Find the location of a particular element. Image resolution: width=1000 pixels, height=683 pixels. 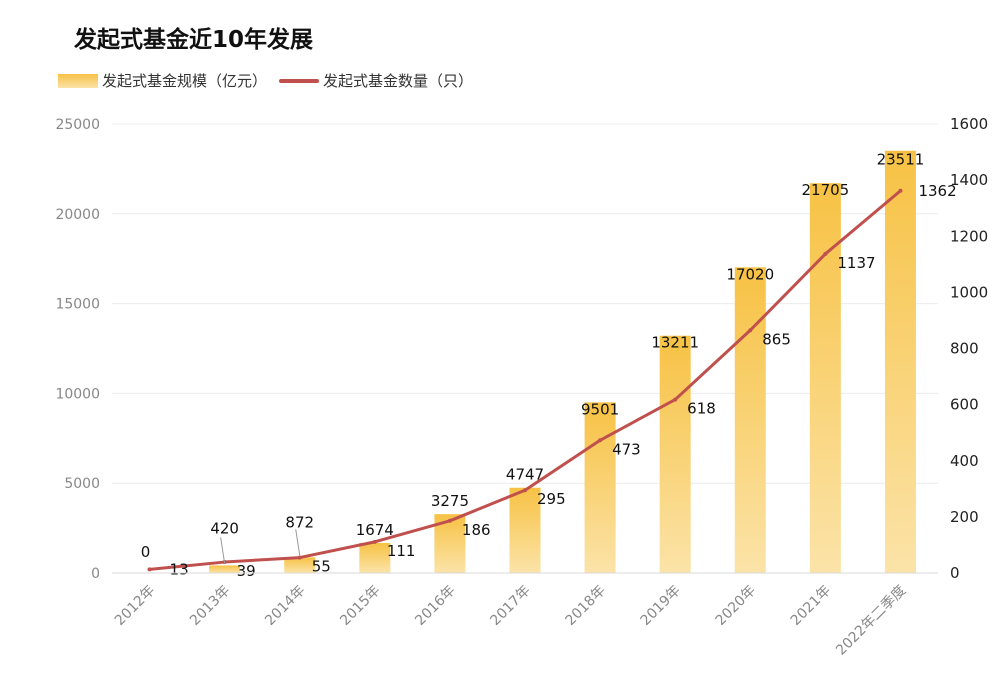

bar-value-label: 4747 is located at coordinates (525, 475).